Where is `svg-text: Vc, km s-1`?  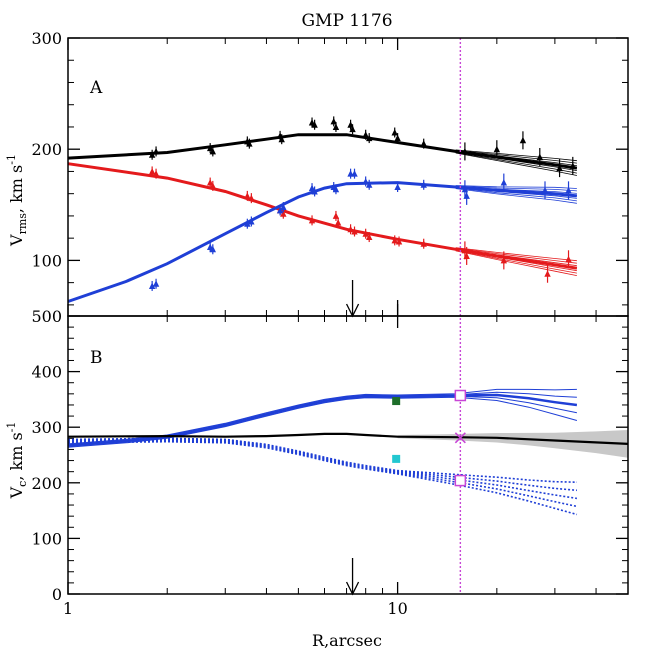 svg-text: Vc, km s-1 is located at coordinates (17, 461).